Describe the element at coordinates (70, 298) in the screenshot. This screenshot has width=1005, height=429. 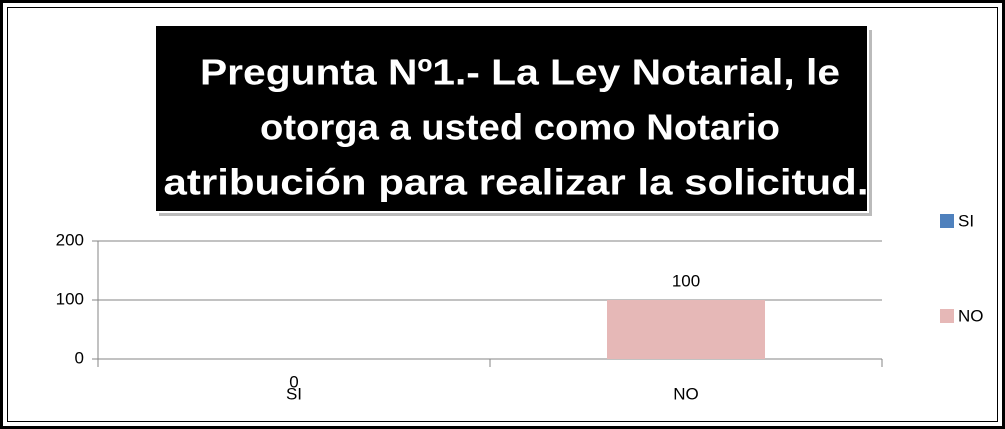
I see `y-tick-label: 100` at that location.